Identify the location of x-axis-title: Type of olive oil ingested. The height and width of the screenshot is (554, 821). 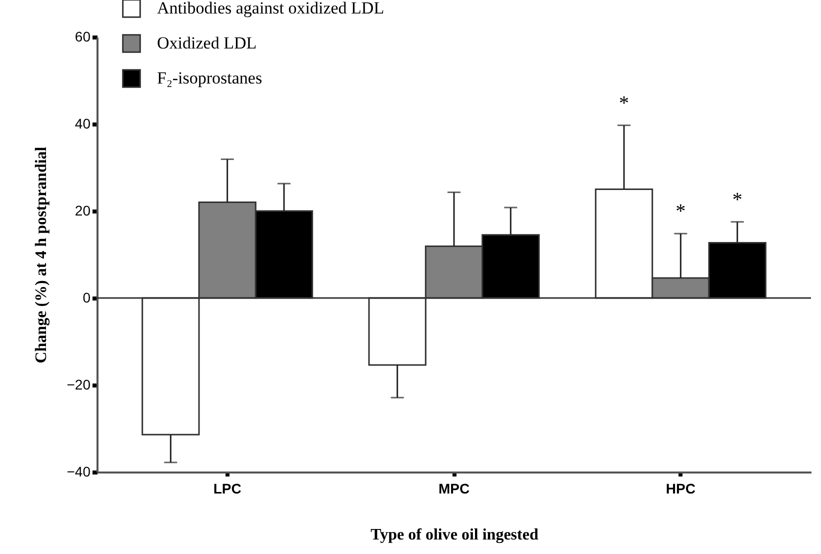
(454, 535).